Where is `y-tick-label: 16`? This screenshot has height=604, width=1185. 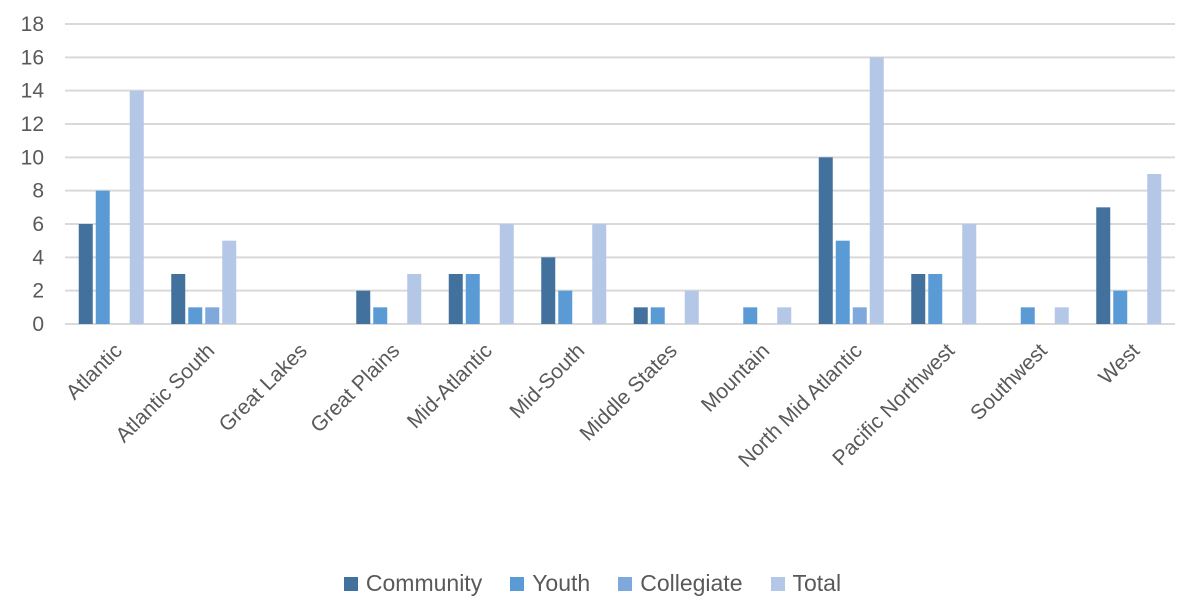 y-tick-label: 16 is located at coordinates (32, 57).